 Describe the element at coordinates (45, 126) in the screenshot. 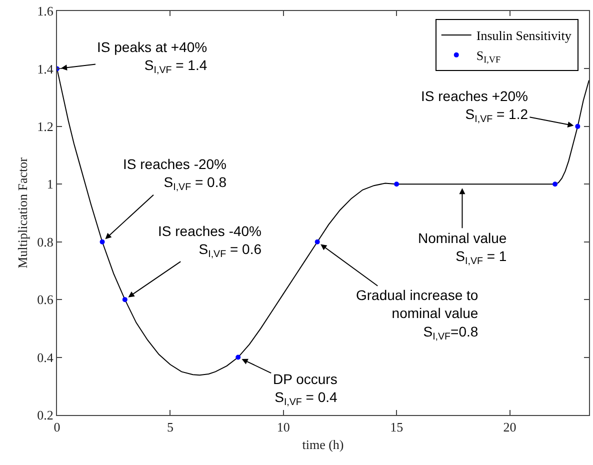

I see `y-tick-label: 1.2` at that location.